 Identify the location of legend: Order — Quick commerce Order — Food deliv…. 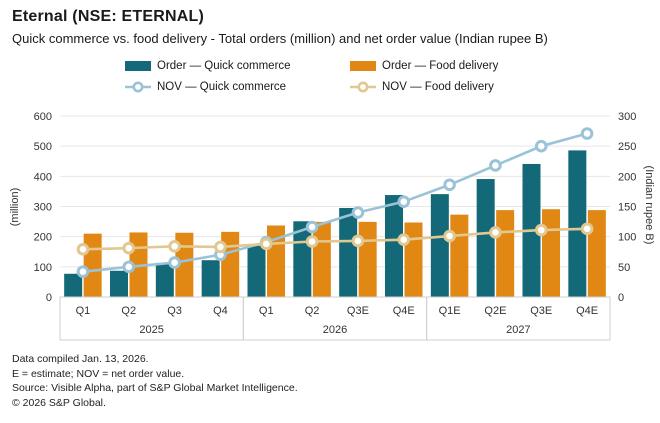
(311, 77).